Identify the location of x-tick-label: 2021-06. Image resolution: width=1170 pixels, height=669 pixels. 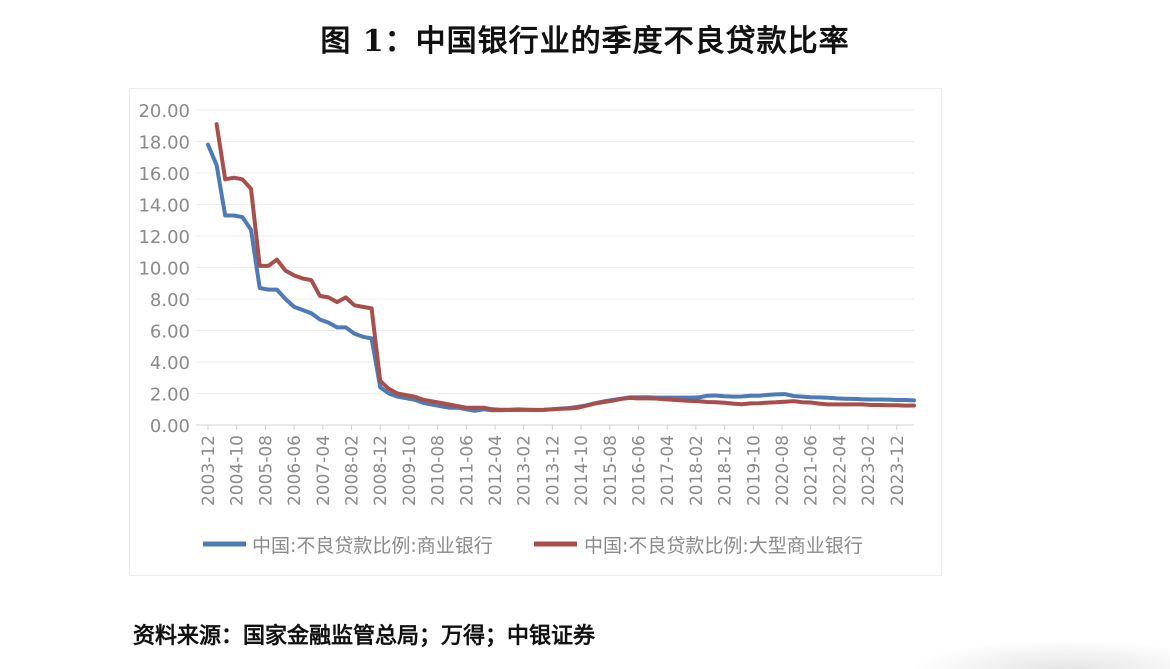
(812, 470).